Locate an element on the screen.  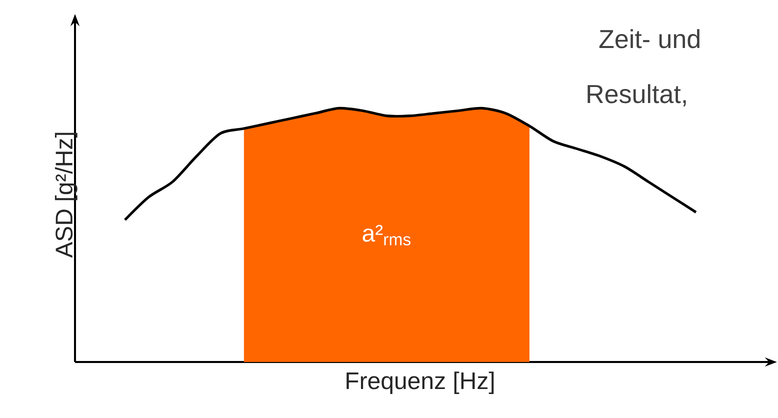
y-axis-title: ASD [g²/Hz] is located at coordinates (66, 195).